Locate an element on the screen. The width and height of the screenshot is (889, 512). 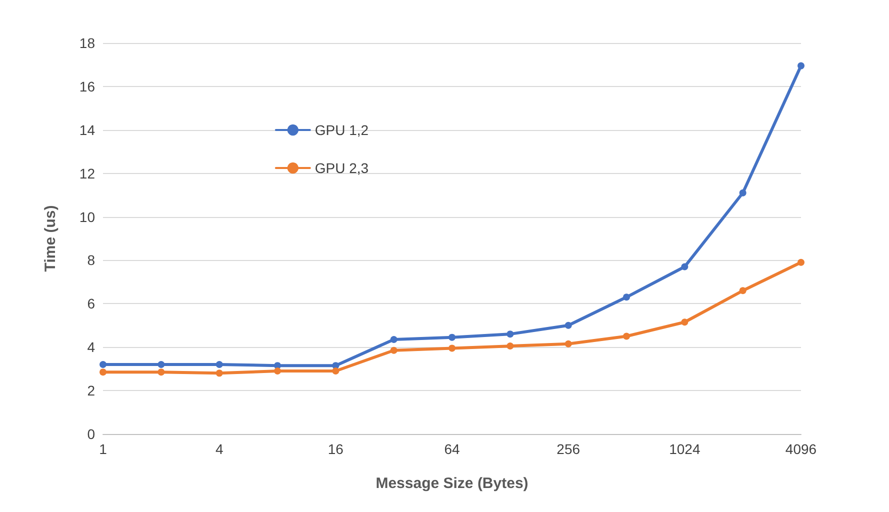
y-tick-label: 10 is located at coordinates (87, 216).